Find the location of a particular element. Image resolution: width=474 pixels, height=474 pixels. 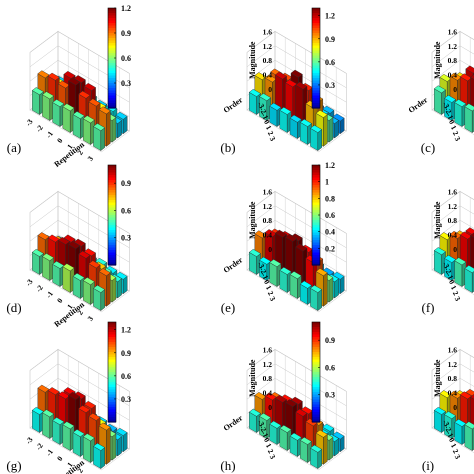

z-axis-title: Magnitude is located at coordinates (252, 60).